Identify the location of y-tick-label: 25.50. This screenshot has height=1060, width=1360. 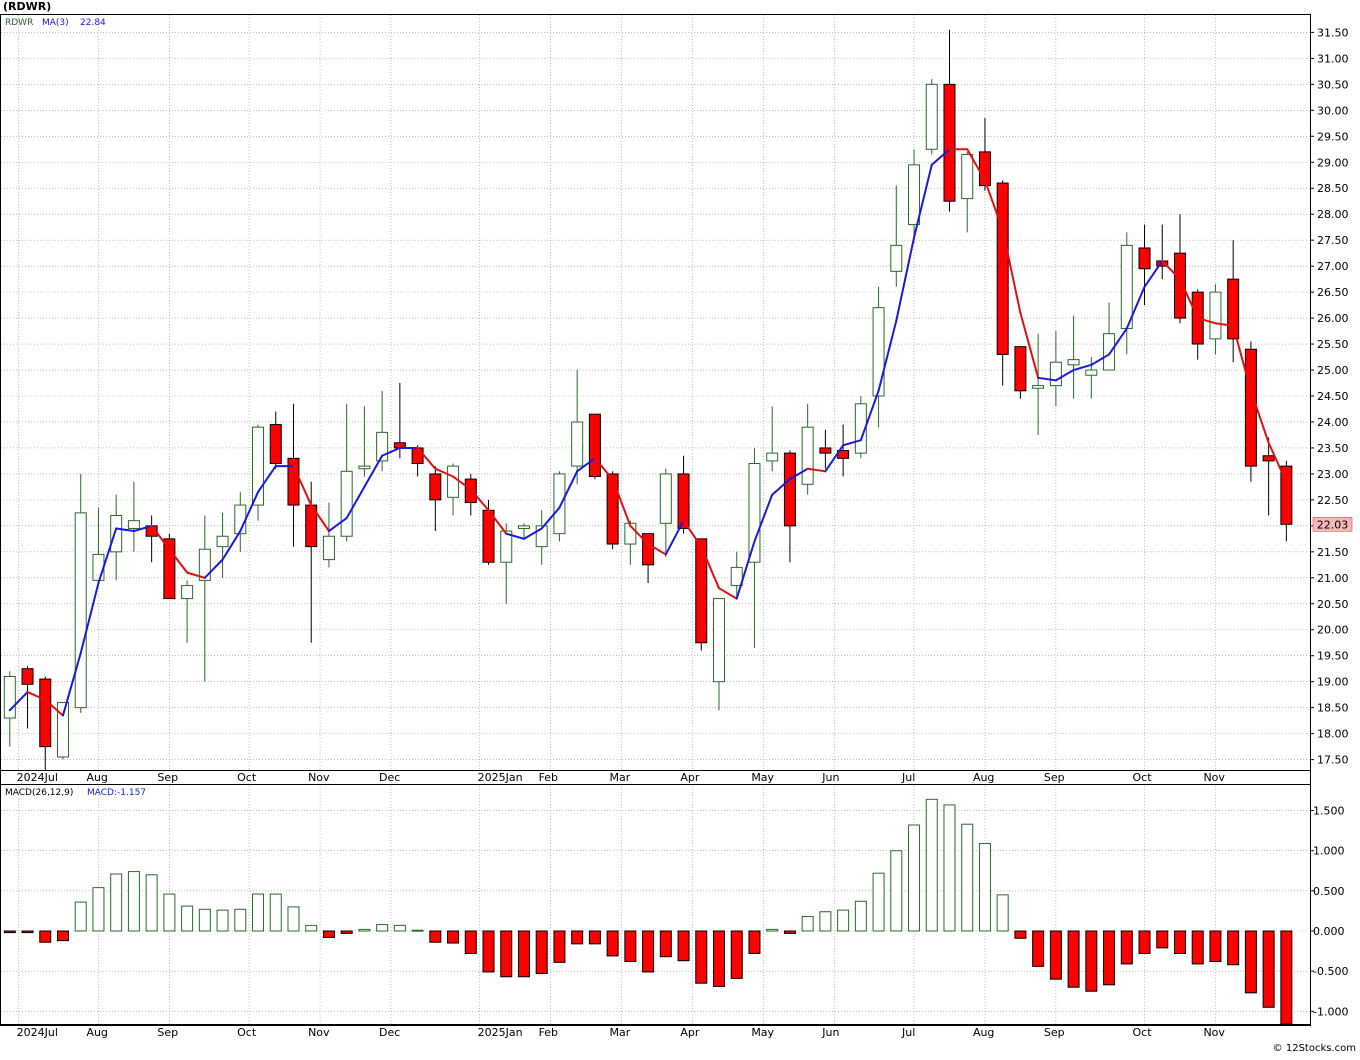
(1333, 344).